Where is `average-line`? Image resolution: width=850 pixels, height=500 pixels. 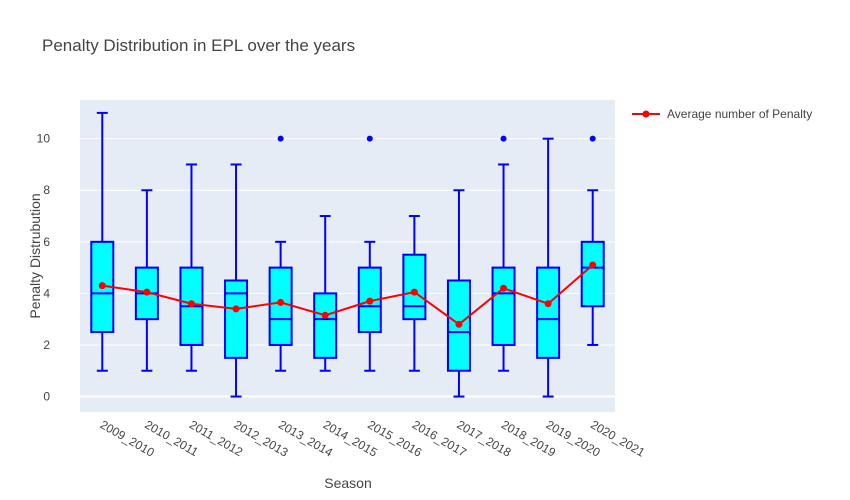 average-line is located at coordinates (348, 295).